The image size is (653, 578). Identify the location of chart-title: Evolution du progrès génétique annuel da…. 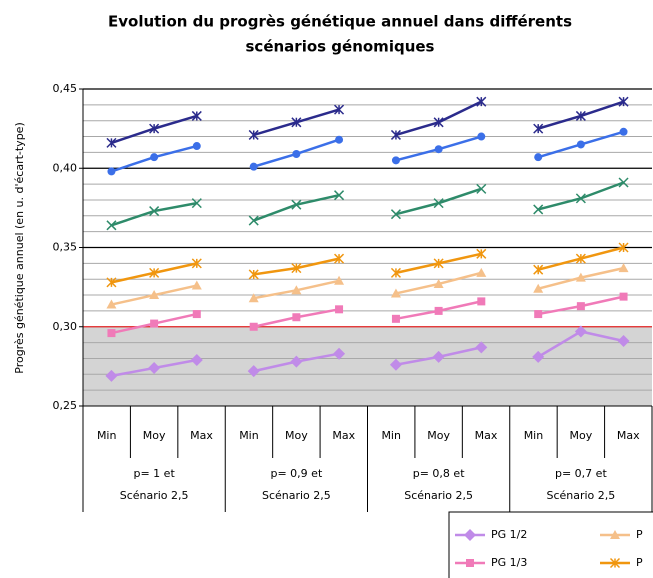
(340, 22).